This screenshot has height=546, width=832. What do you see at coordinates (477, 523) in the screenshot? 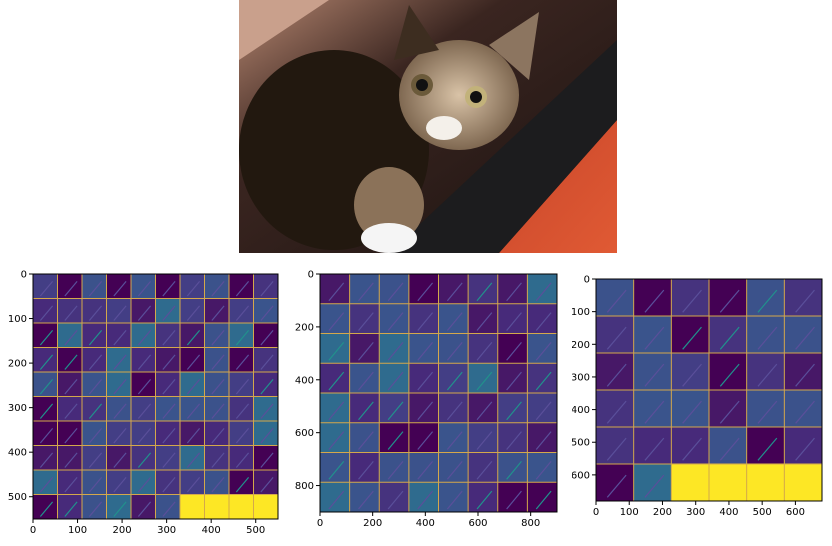
I see `x-tick-label: 600` at bounding box center [477, 523].